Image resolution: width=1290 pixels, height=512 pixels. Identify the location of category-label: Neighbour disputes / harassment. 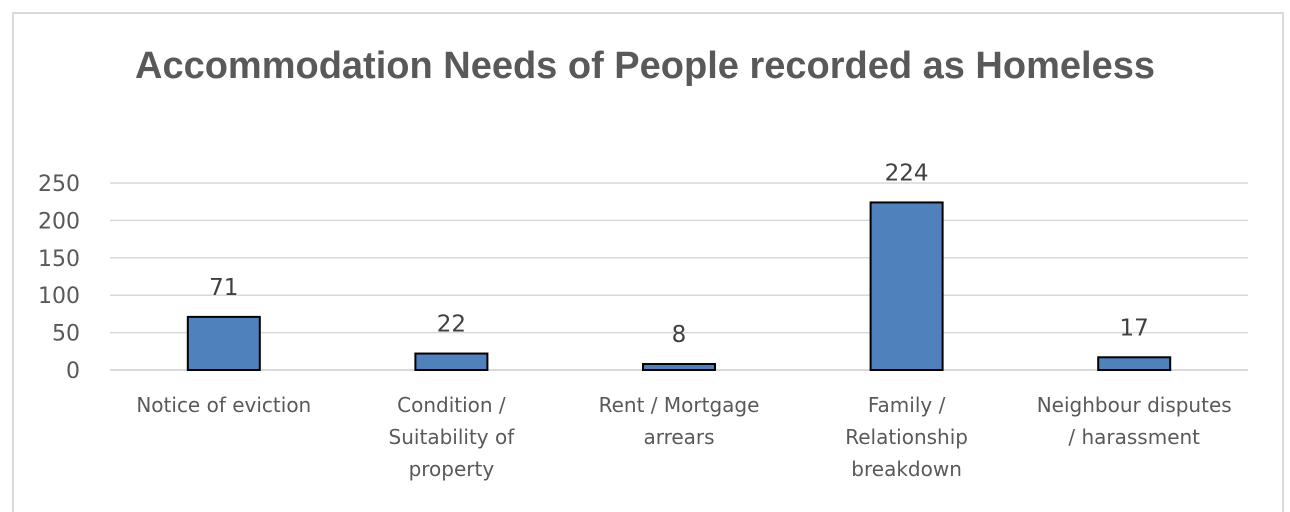
(1134, 421).